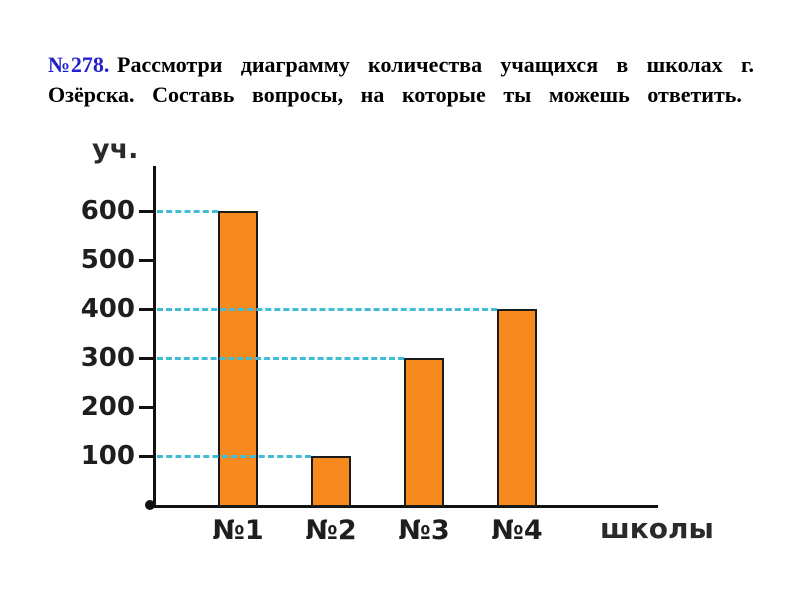 The width and height of the screenshot is (800, 600). Describe the element at coordinates (150, 505) in the screenshot. I see `origin-dot` at that location.